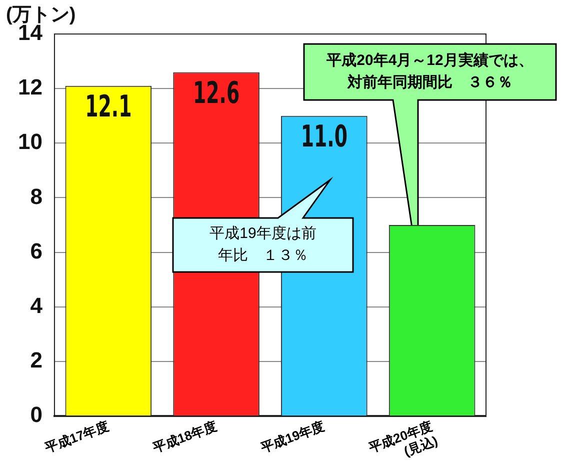 The height and width of the screenshot is (474, 566). What do you see at coordinates (30, 141) in the screenshot?
I see `y-tick-label: 10` at bounding box center [30, 141].